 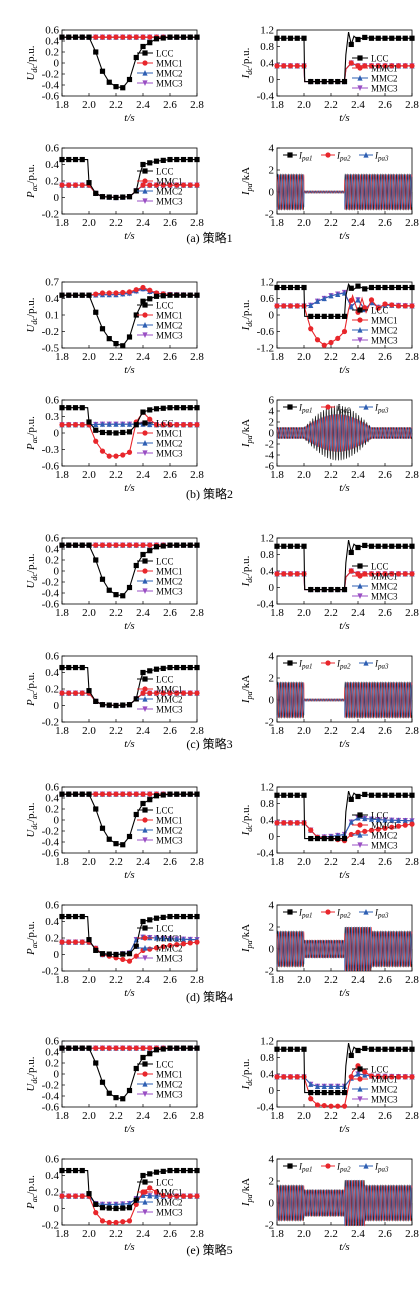 What do you see at coordinates (343, 409) in the screenshot?
I see `legend-label: Ipa2` at bounding box center [343, 409].